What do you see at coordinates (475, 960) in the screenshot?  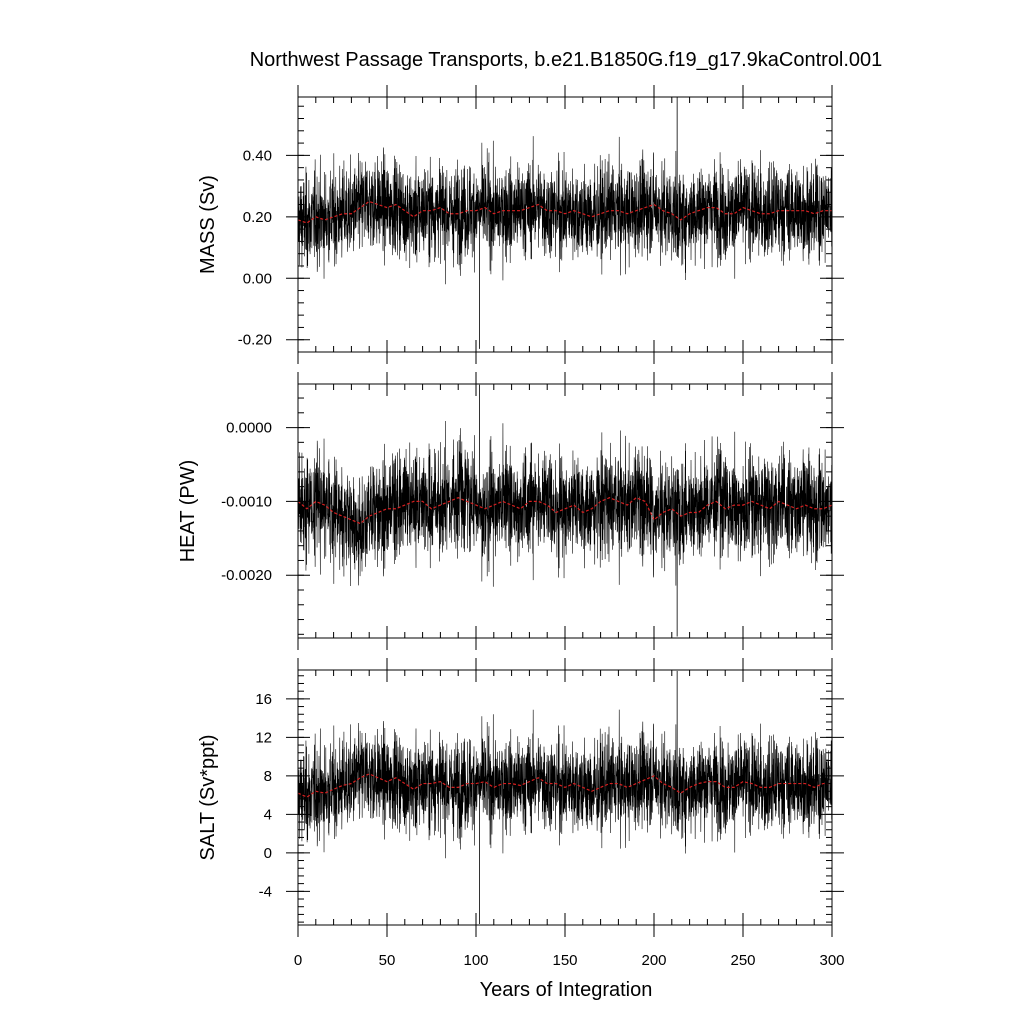 I see `x-tick-label: 100` at bounding box center [475, 960].